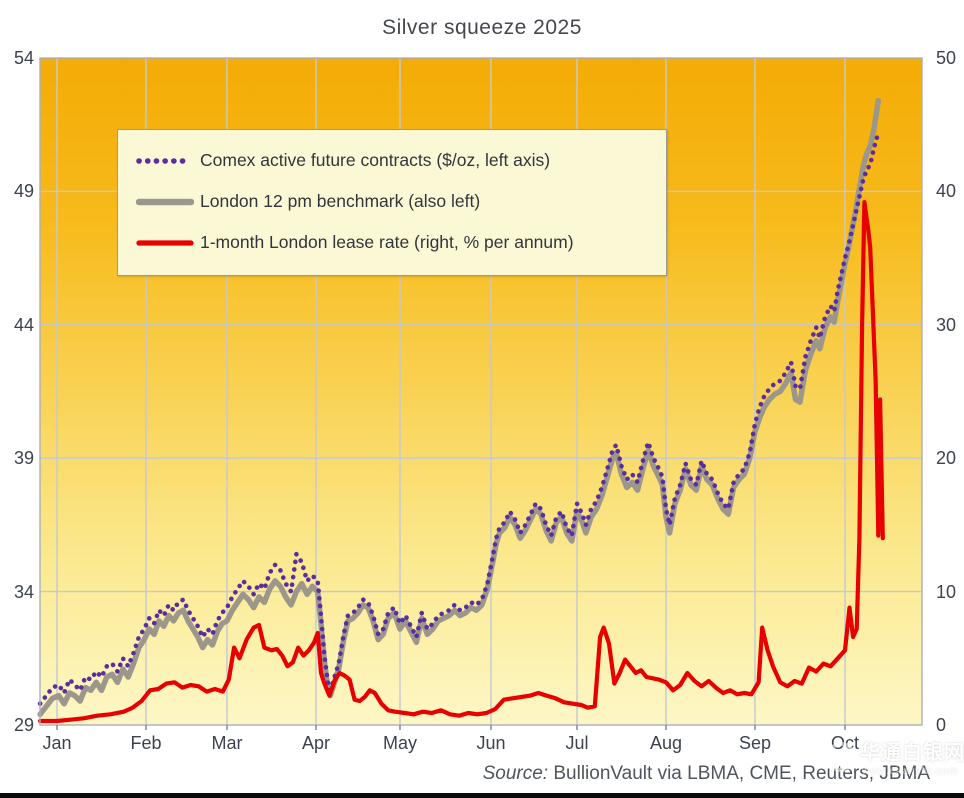 The image size is (964, 798). Describe the element at coordinates (23, 591) in the screenshot. I see `y-left-tick-34: 34` at that location.